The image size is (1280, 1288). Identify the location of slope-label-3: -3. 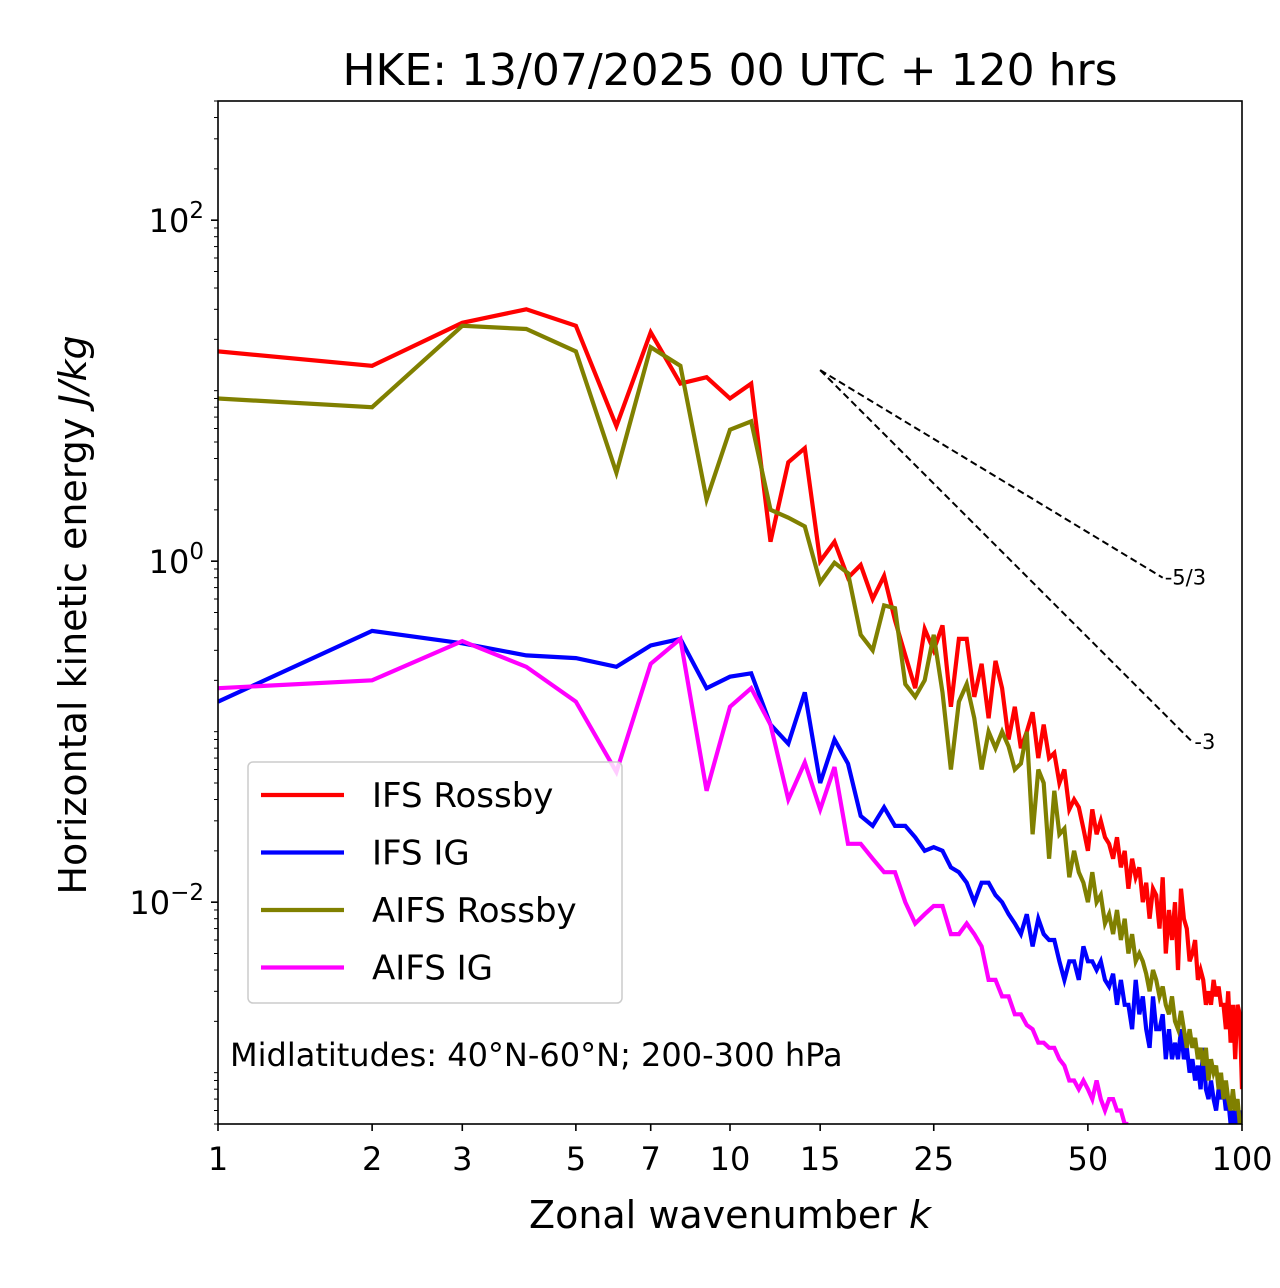
(1204, 742).